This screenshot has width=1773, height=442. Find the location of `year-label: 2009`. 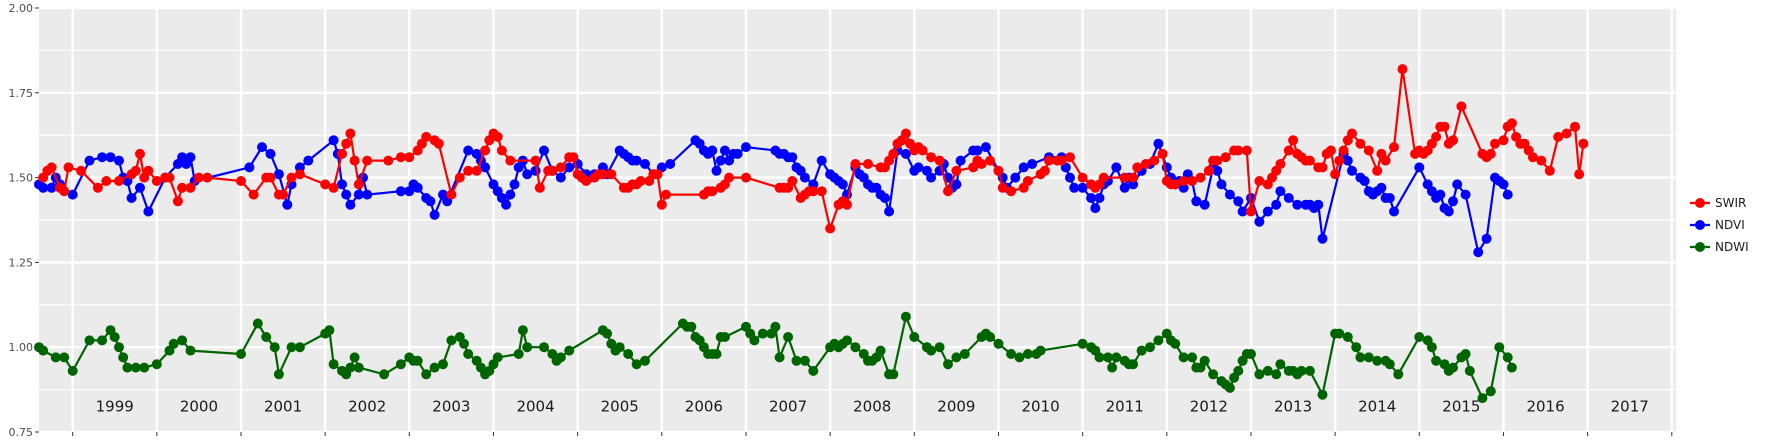

year-label: 2009 is located at coordinates (956, 407).